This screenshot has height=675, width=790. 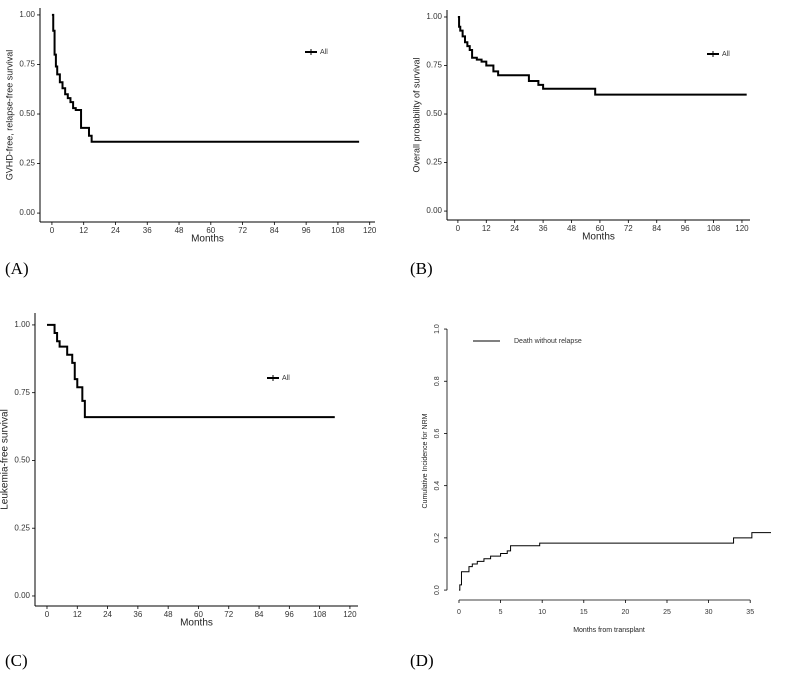 What do you see at coordinates (437, 590) in the screenshot?
I see `y-tick-label: 0.0` at bounding box center [437, 590].